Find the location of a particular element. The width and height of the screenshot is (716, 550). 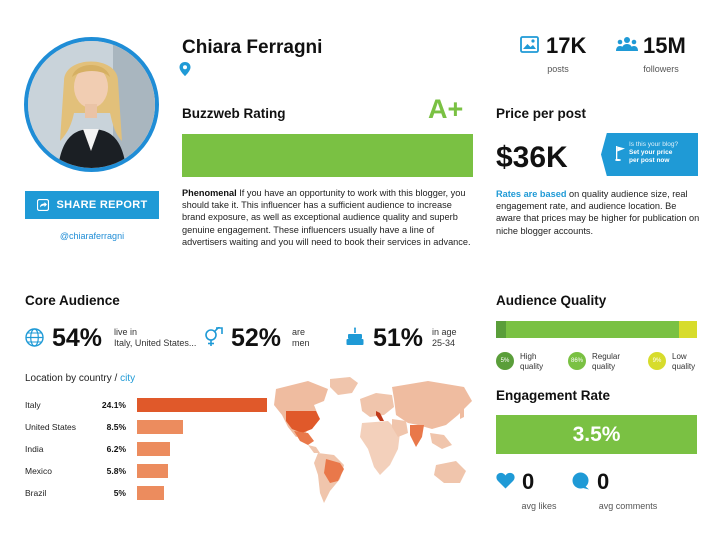

image-icon is located at coordinates (529, 44).